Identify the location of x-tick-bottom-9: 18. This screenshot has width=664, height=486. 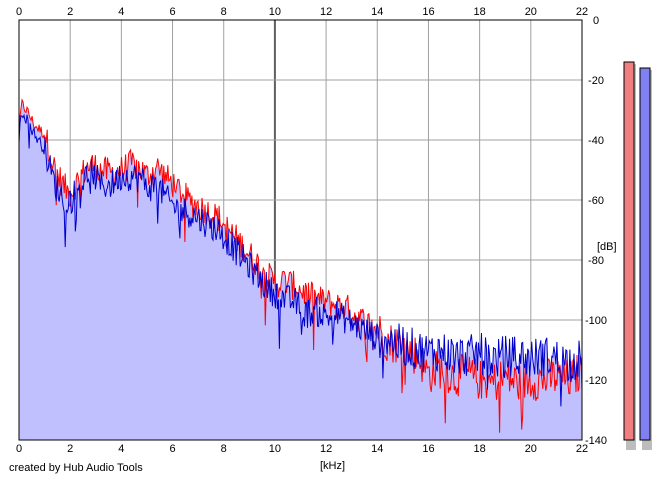
(480, 449).